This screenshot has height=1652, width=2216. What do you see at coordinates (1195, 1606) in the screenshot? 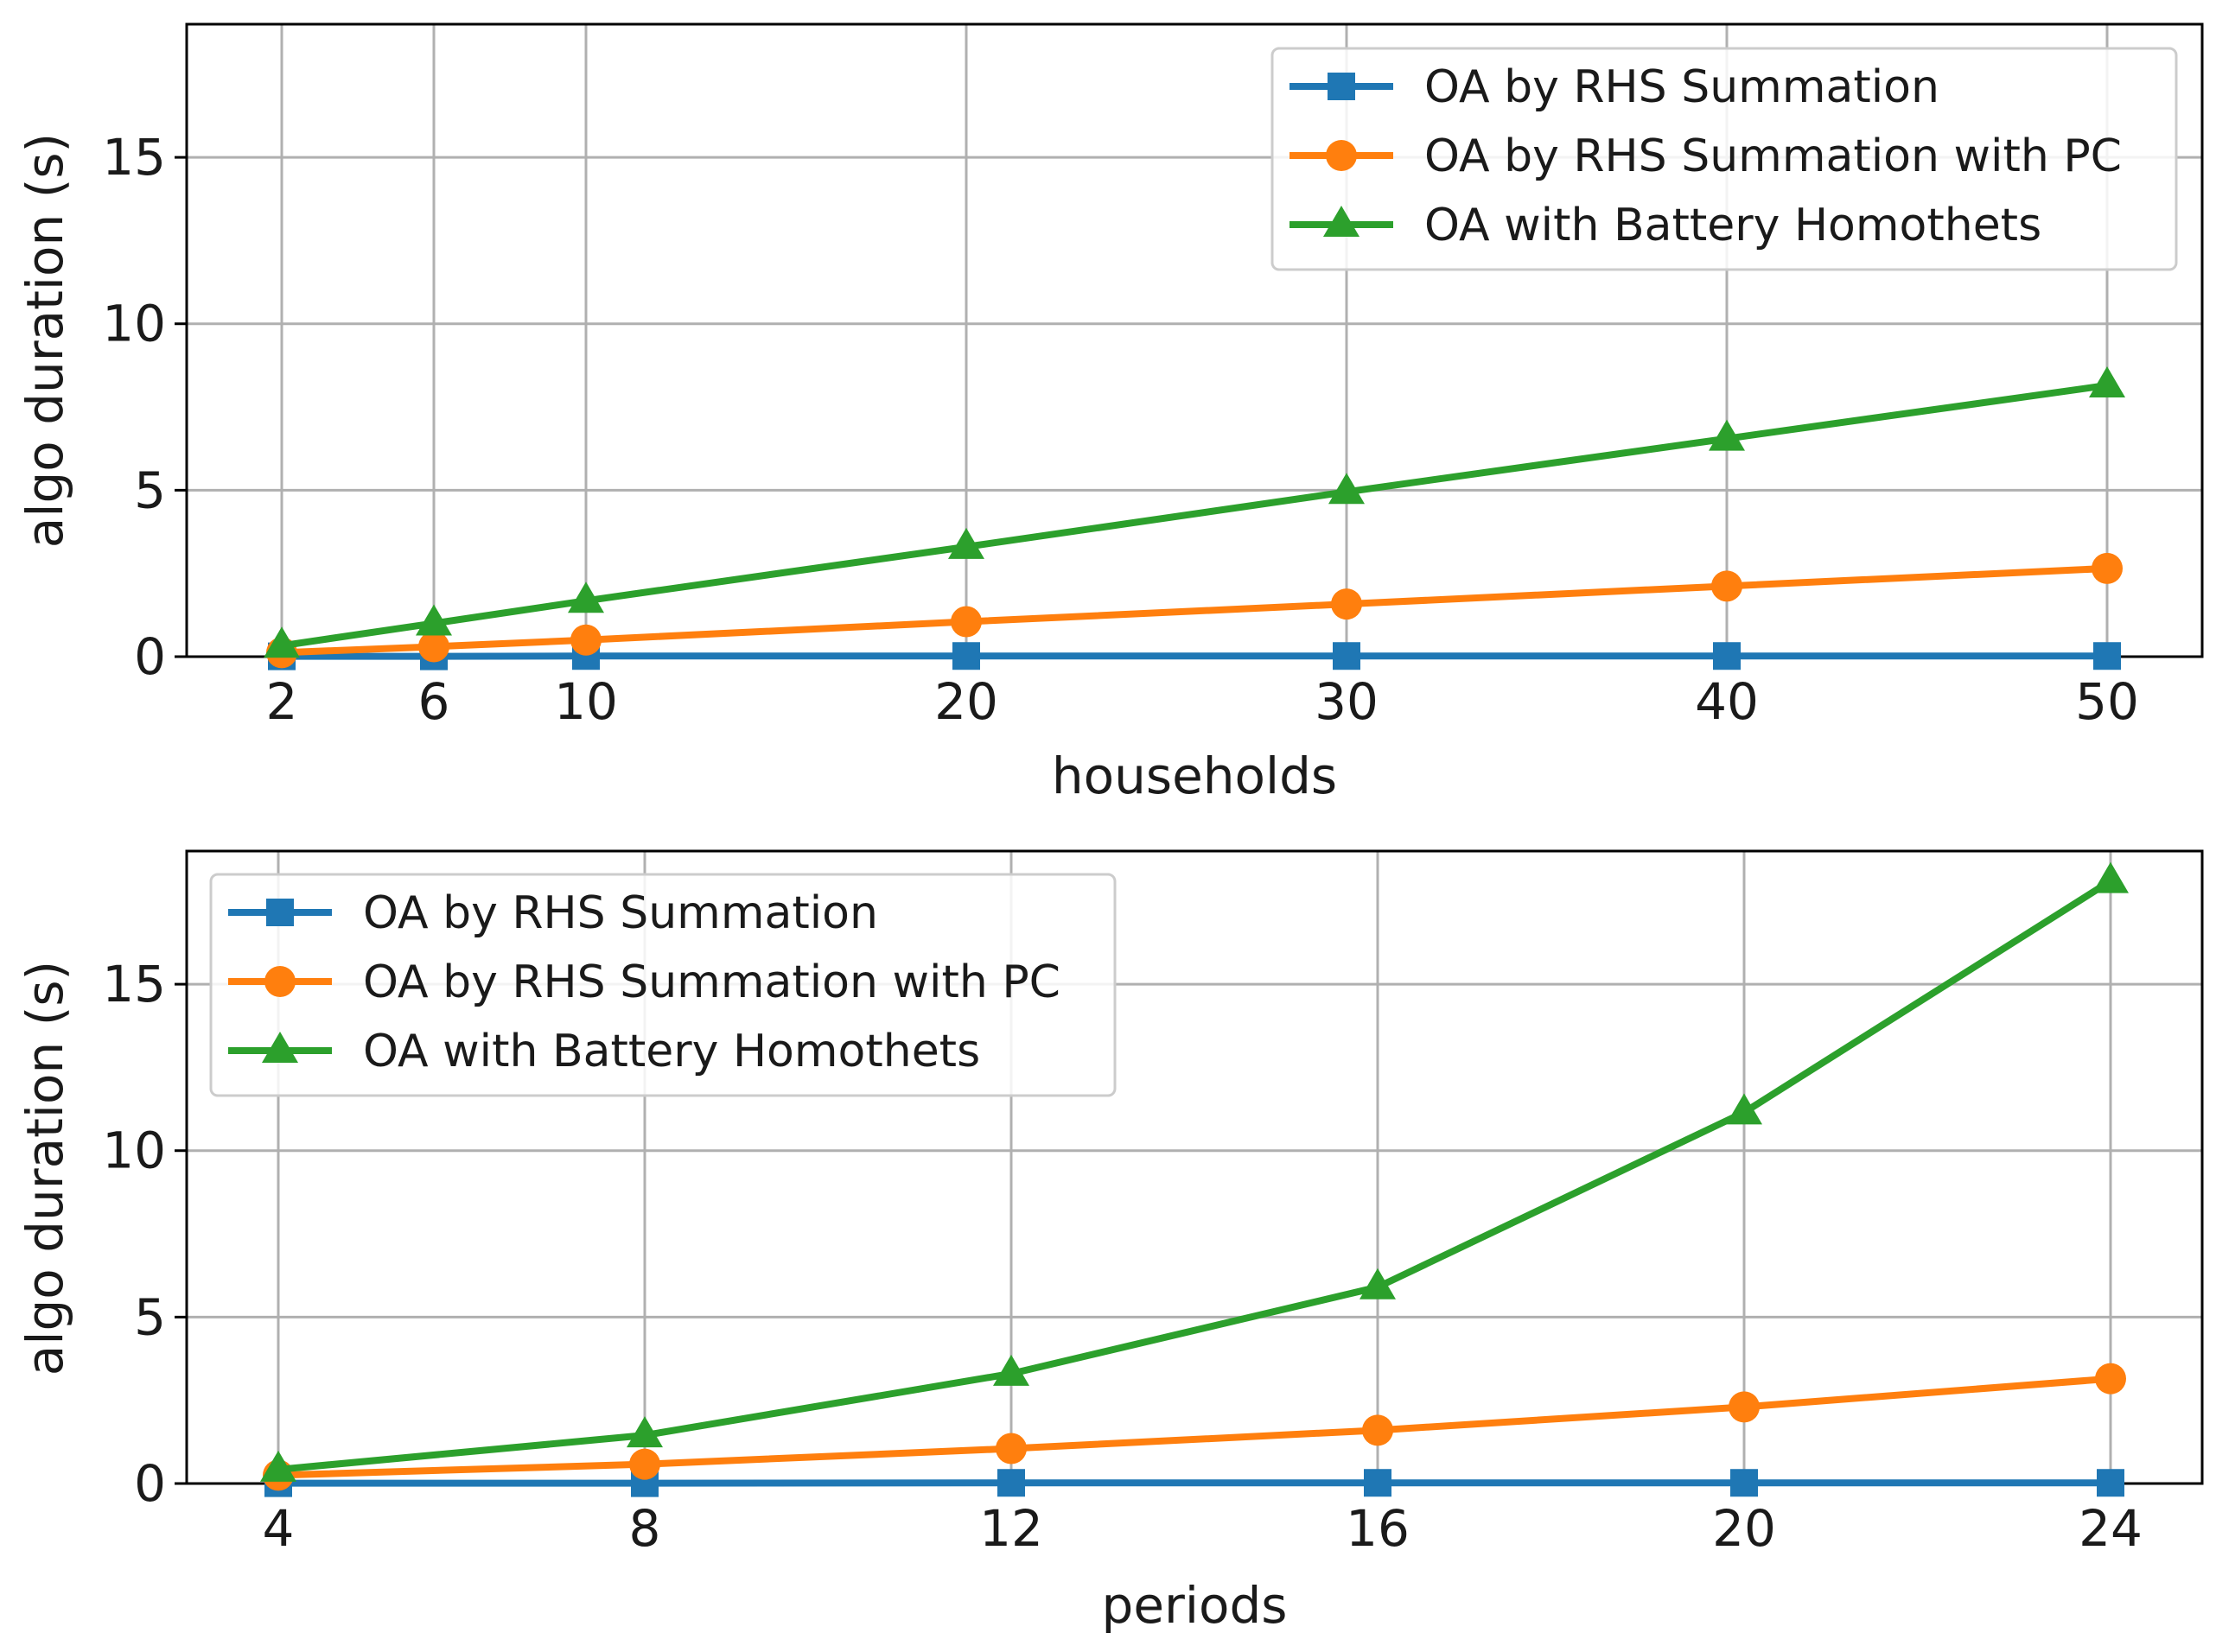
I see `x-axis-label: periods` at bounding box center [1195, 1606].